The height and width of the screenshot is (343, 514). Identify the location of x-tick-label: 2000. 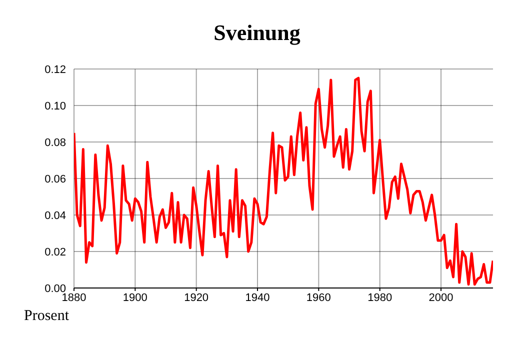
(441, 298).